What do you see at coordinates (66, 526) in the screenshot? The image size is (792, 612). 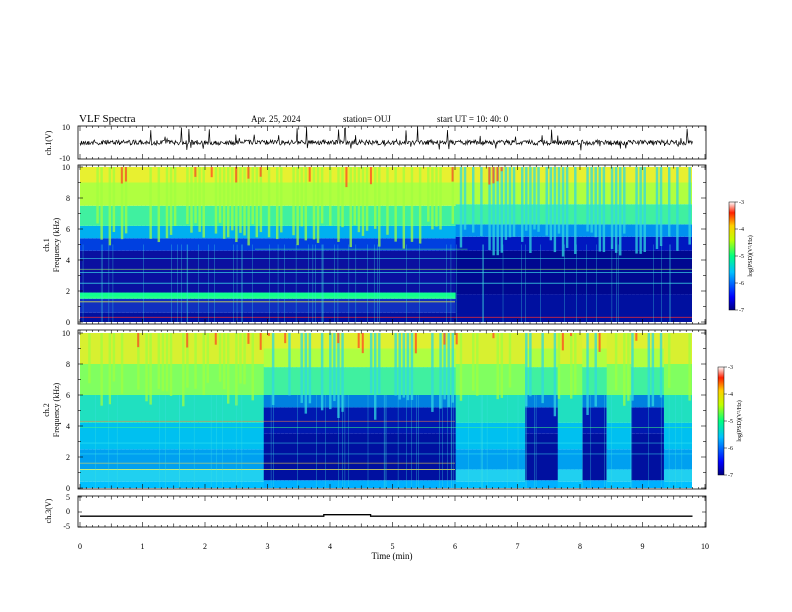 I see `ch3-ytick-bottom: -5` at bounding box center [66, 526].